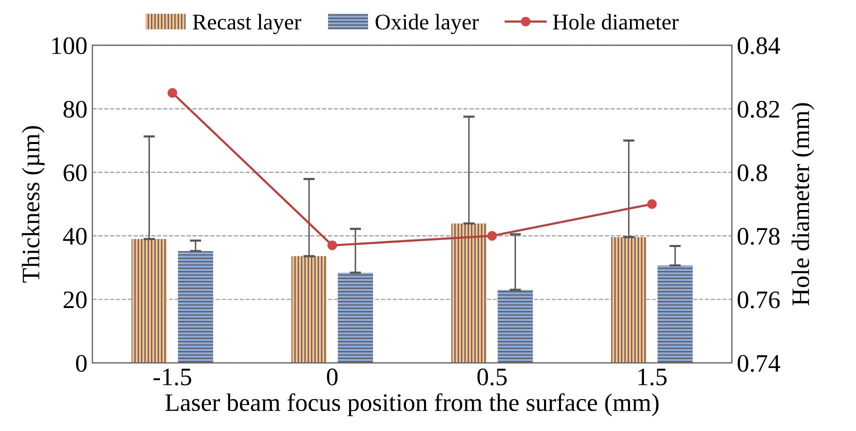 The height and width of the screenshot is (431, 856). Describe the element at coordinates (759, 236) in the screenshot. I see `y2-tick-label: 0.78` at that location.